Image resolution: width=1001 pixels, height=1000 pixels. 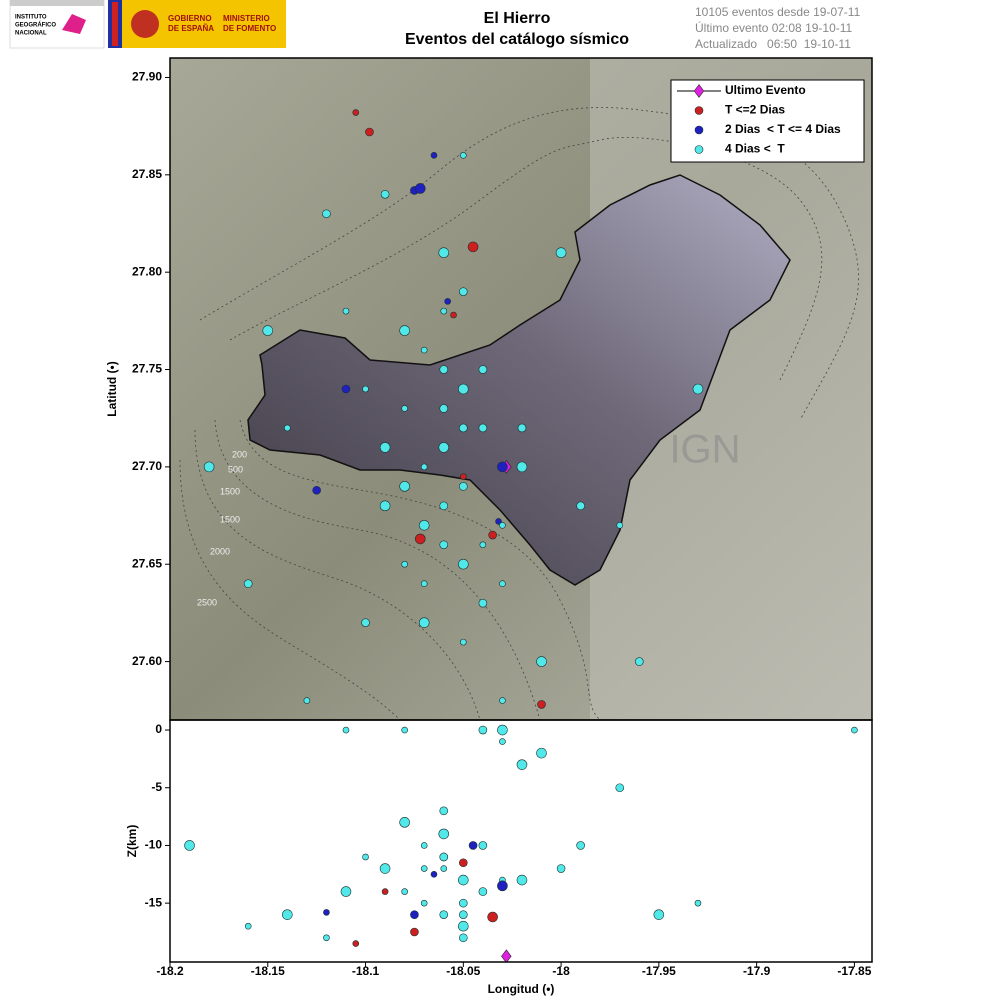 What do you see at coordinates (112, 389) in the screenshot?
I see `y-axis-label: Latitud (•)` at bounding box center [112, 389].